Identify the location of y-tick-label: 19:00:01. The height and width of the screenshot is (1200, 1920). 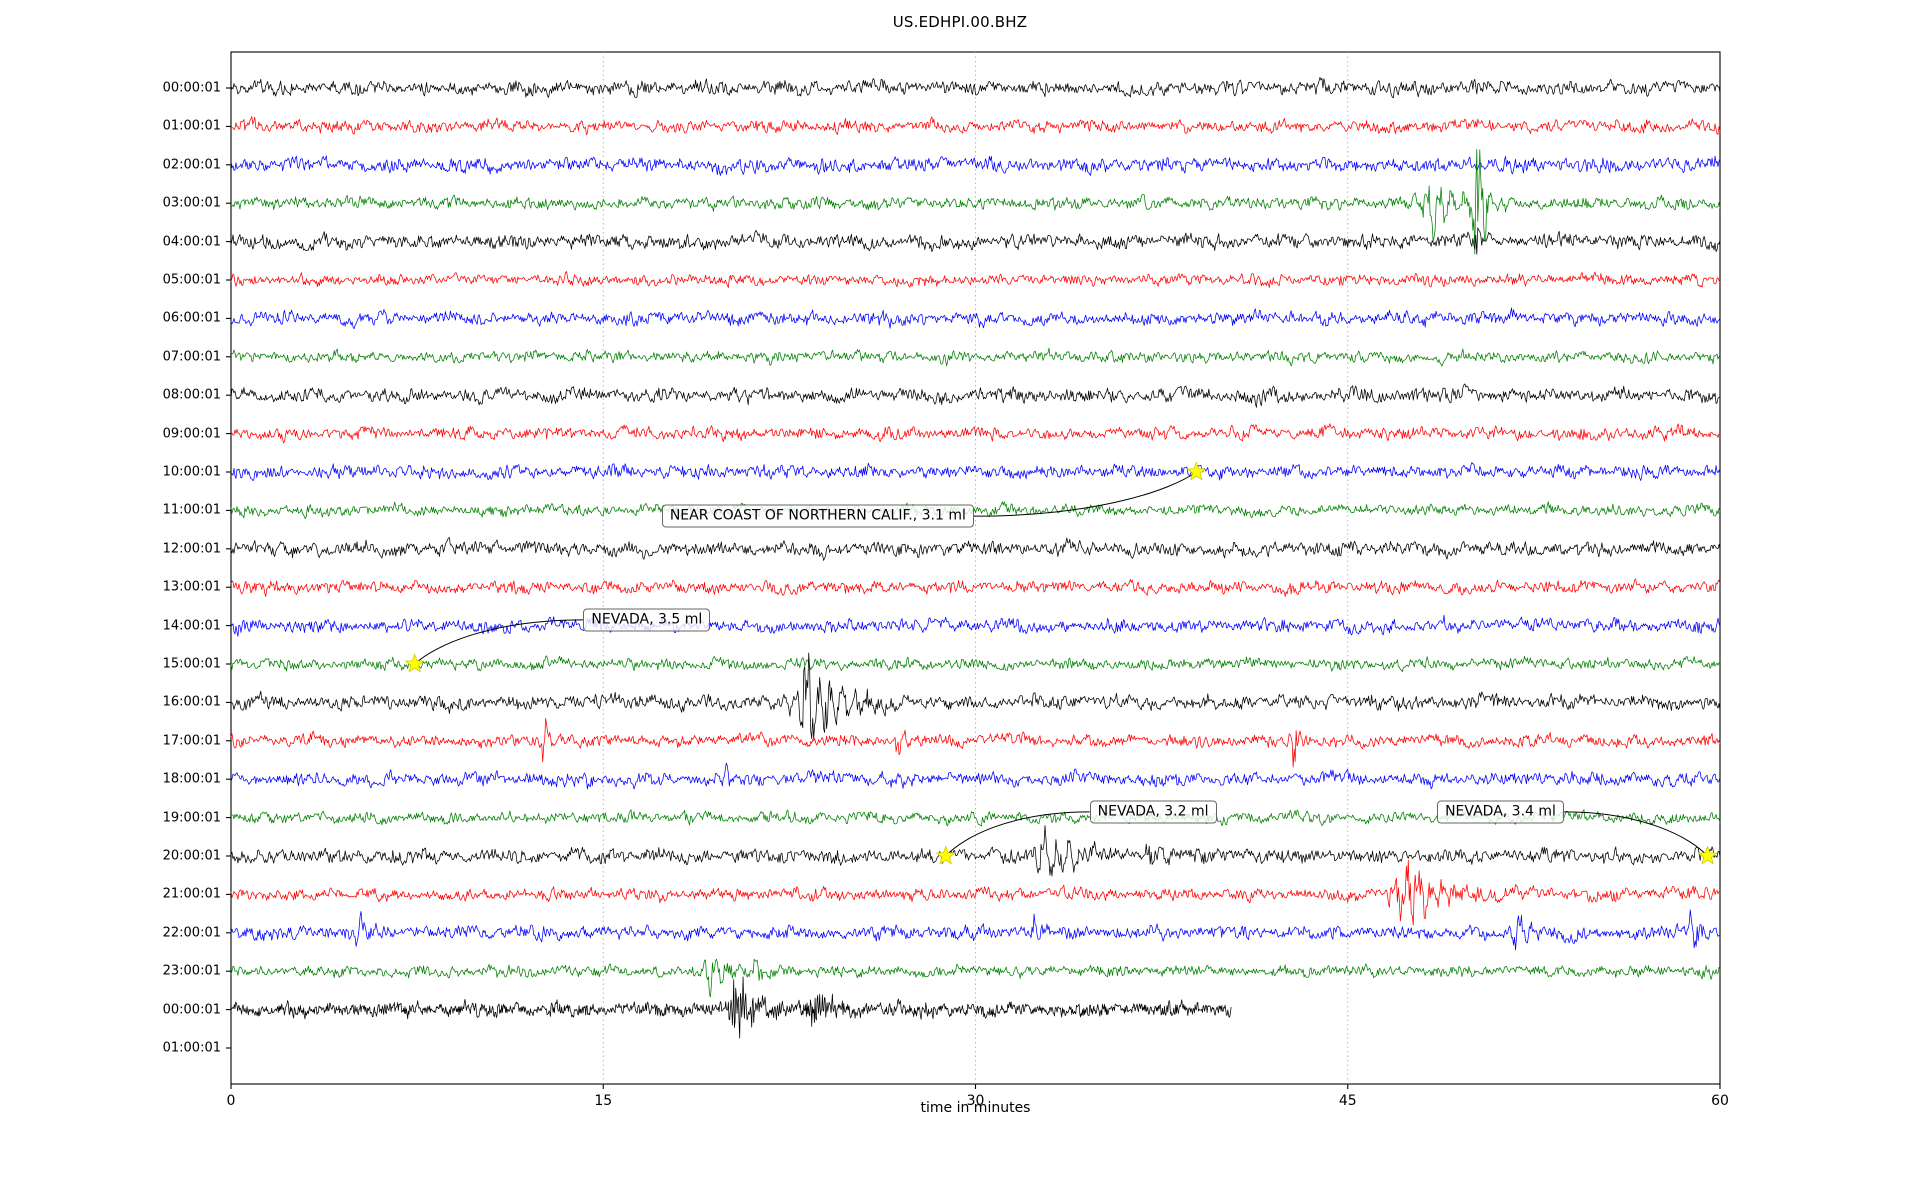
(191, 818).